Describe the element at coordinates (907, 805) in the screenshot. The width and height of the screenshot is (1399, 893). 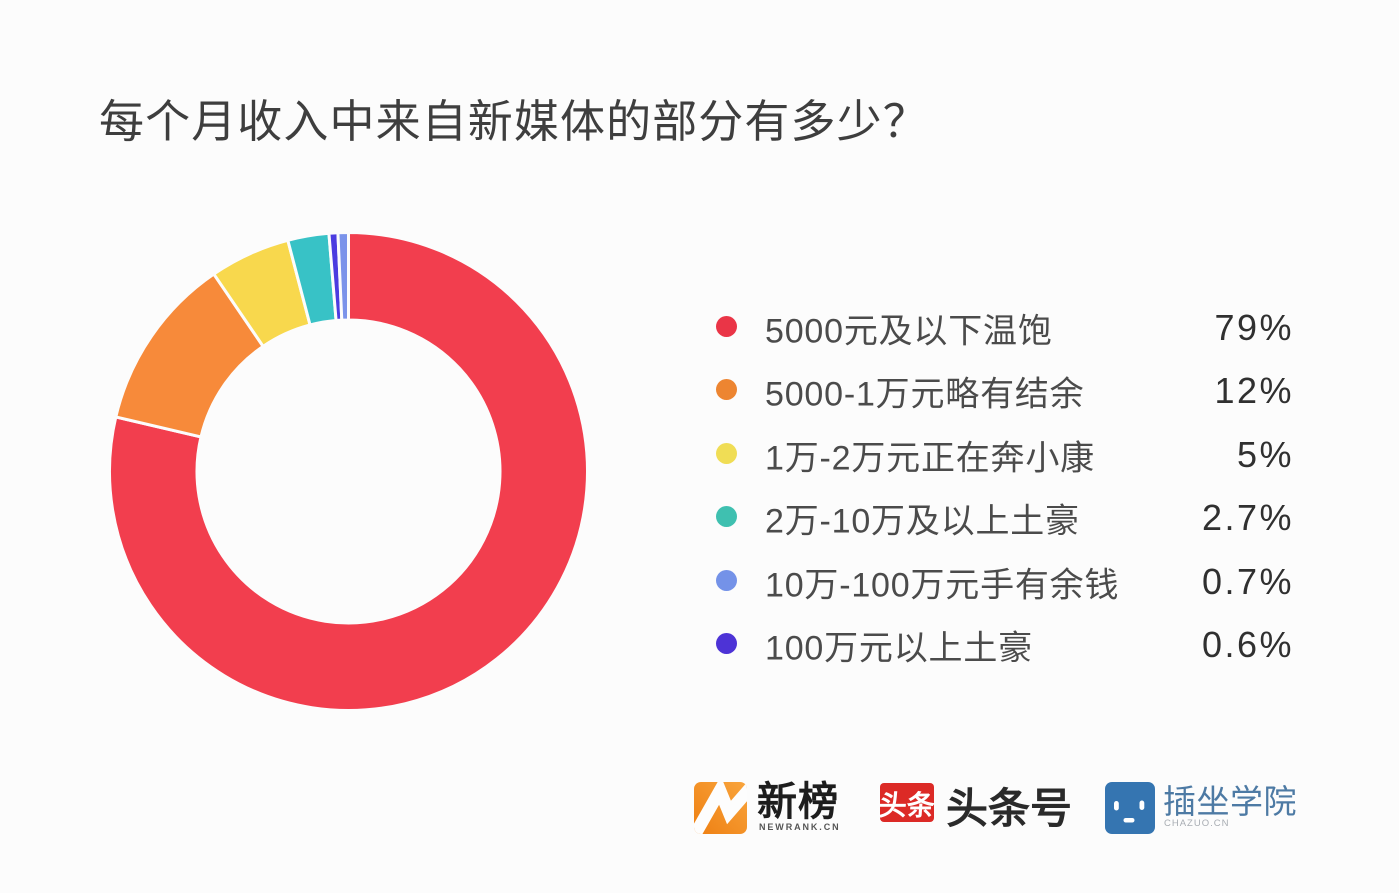
I see `svg-text: 头条` at that location.